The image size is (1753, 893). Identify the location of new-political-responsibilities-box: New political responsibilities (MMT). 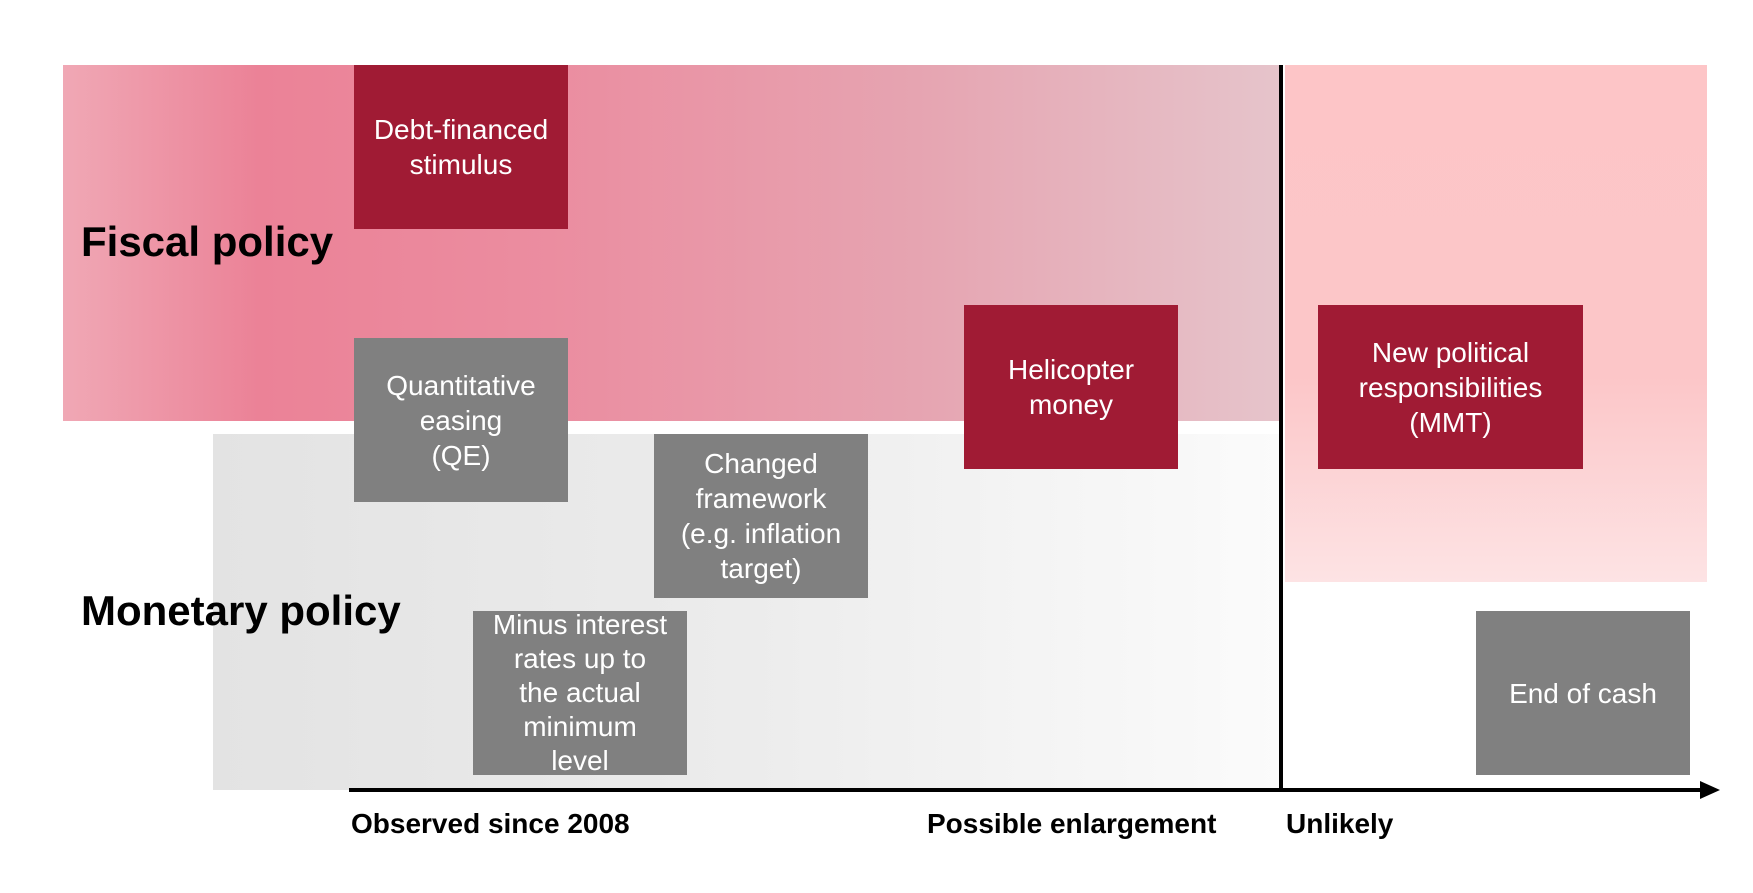
(1450, 387).